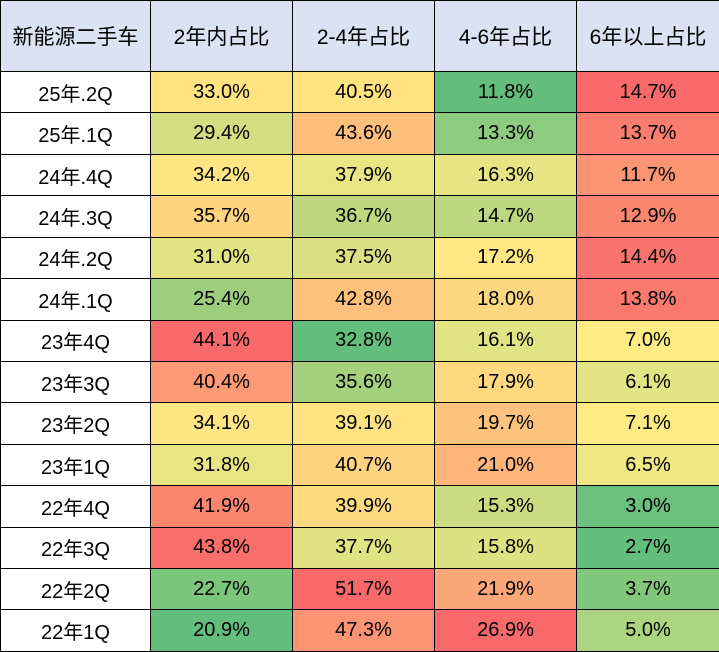  I want to click on header-row: 新能源二手车 2年内占比 2-4年占比 4-6年占比 6年以上占比, so click(359, 36).